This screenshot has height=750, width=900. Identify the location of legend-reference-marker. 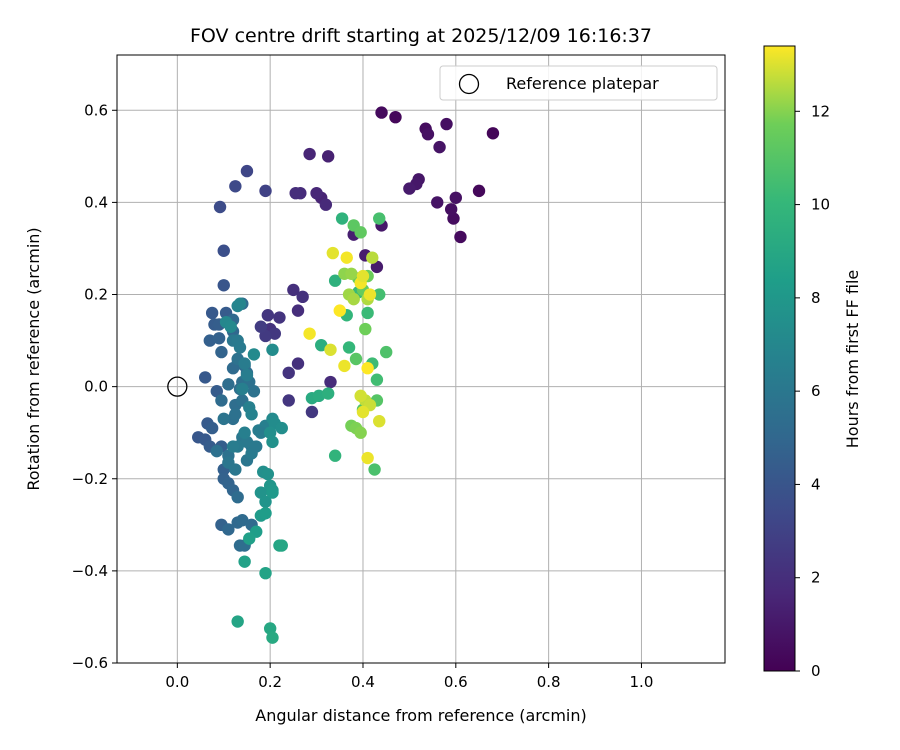
(469, 84).